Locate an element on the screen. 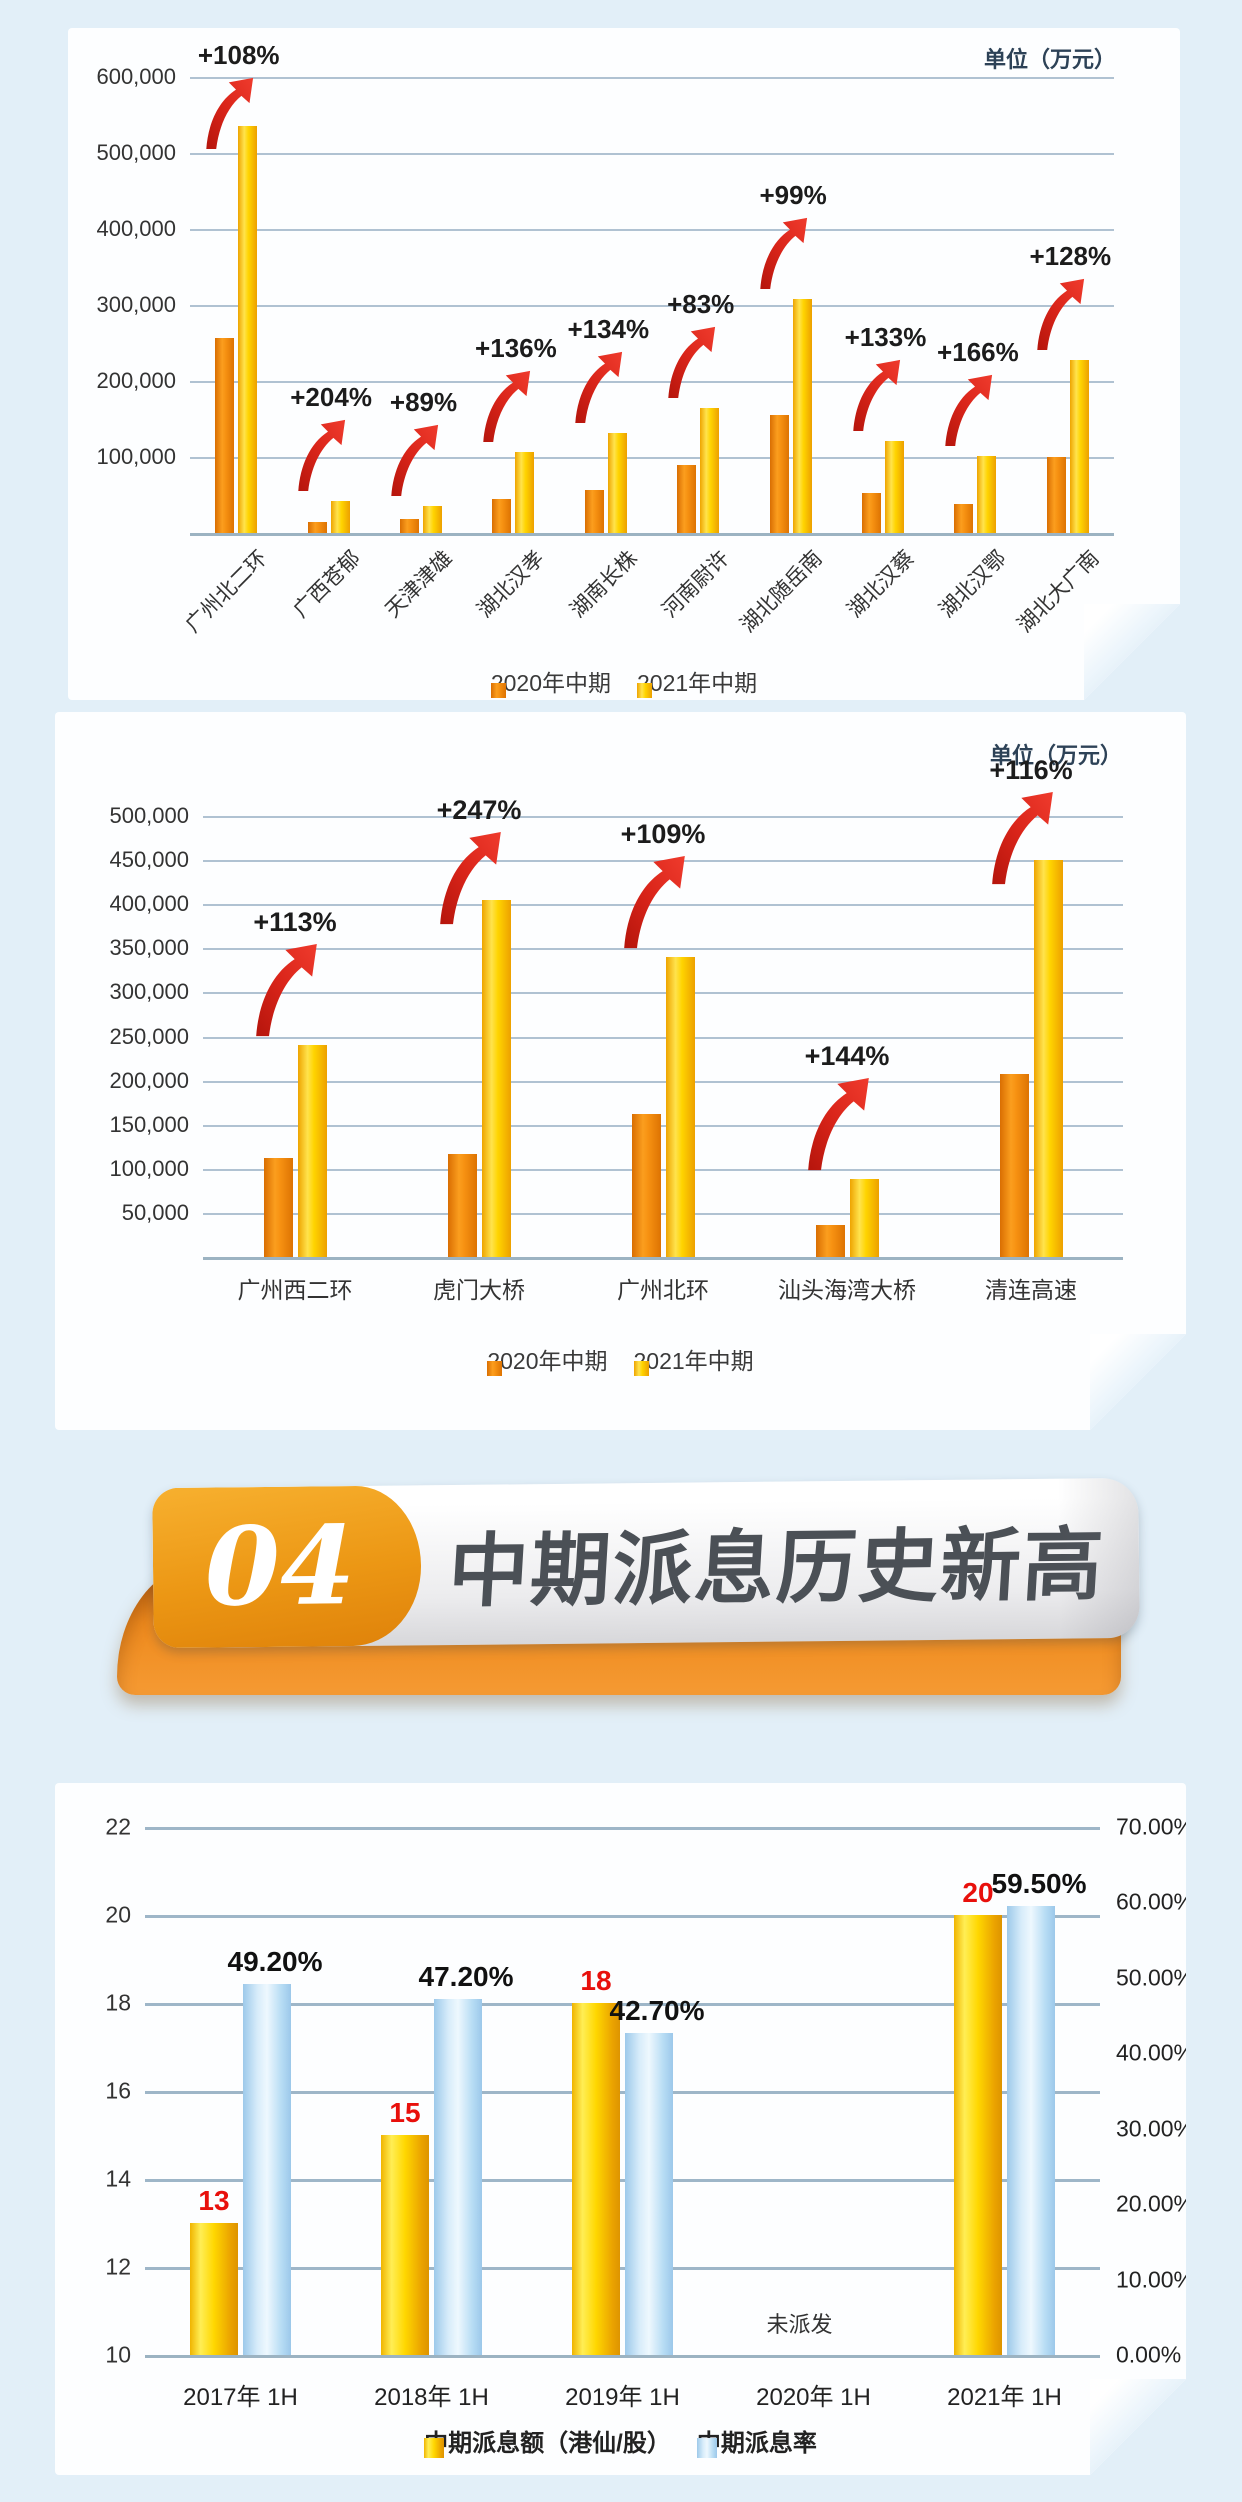 This screenshot has width=1242, height=2502. legend-item: 2021年中期 is located at coordinates (694, 1359).